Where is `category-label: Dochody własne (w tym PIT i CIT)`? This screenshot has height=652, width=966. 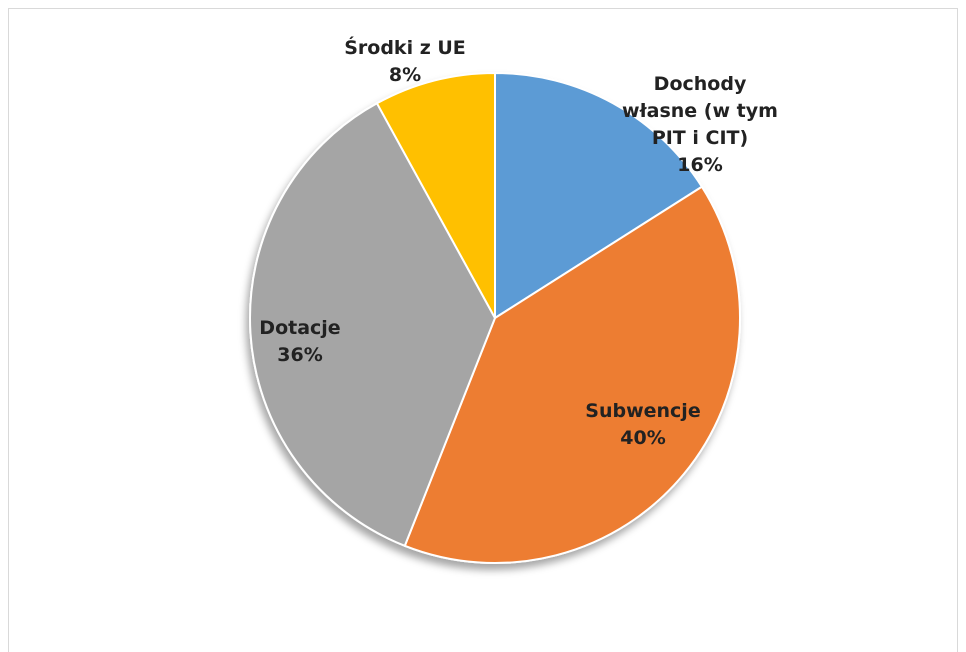
category-label: Dochody własne (w tym PIT i CIT) is located at coordinates (700, 111).